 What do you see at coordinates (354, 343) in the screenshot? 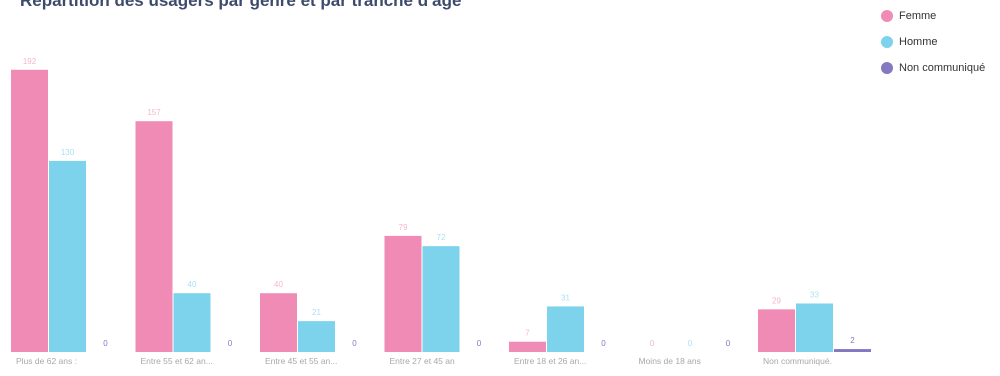
I see `data-label-non-communiqu--2: 0` at bounding box center [354, 343].